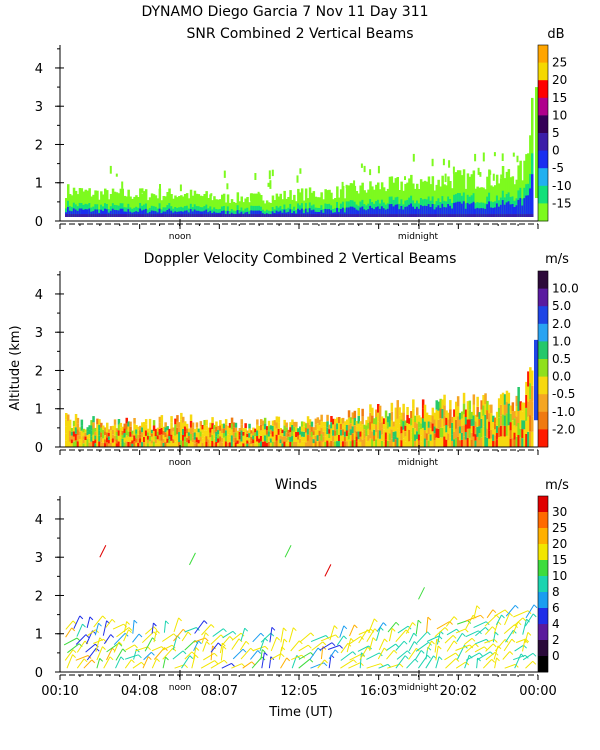 This screenshot has width=600, height=750. I want to click on colorbar-label: 5.0, so click(561, 306).